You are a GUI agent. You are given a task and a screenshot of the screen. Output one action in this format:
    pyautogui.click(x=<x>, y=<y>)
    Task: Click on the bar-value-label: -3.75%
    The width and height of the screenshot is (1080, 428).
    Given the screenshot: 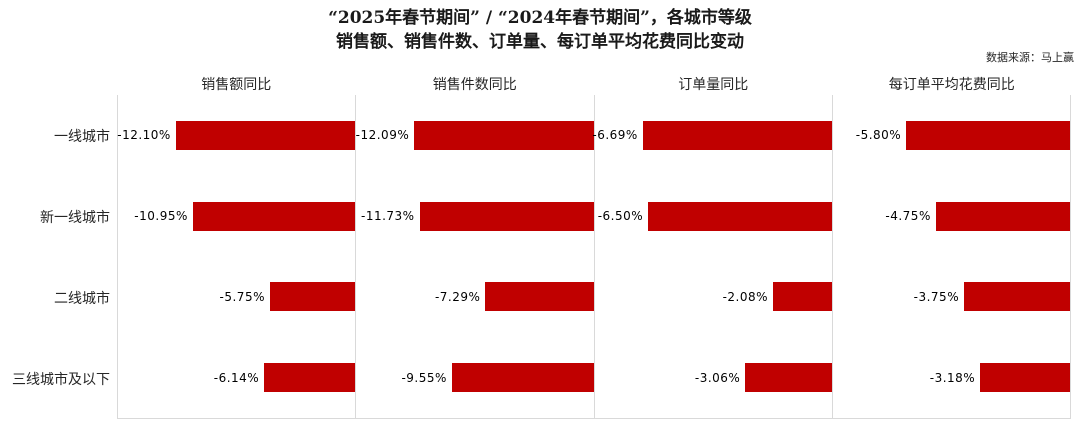 What is the action you would take?
    pyautogui.click(x=936, y=296)
    